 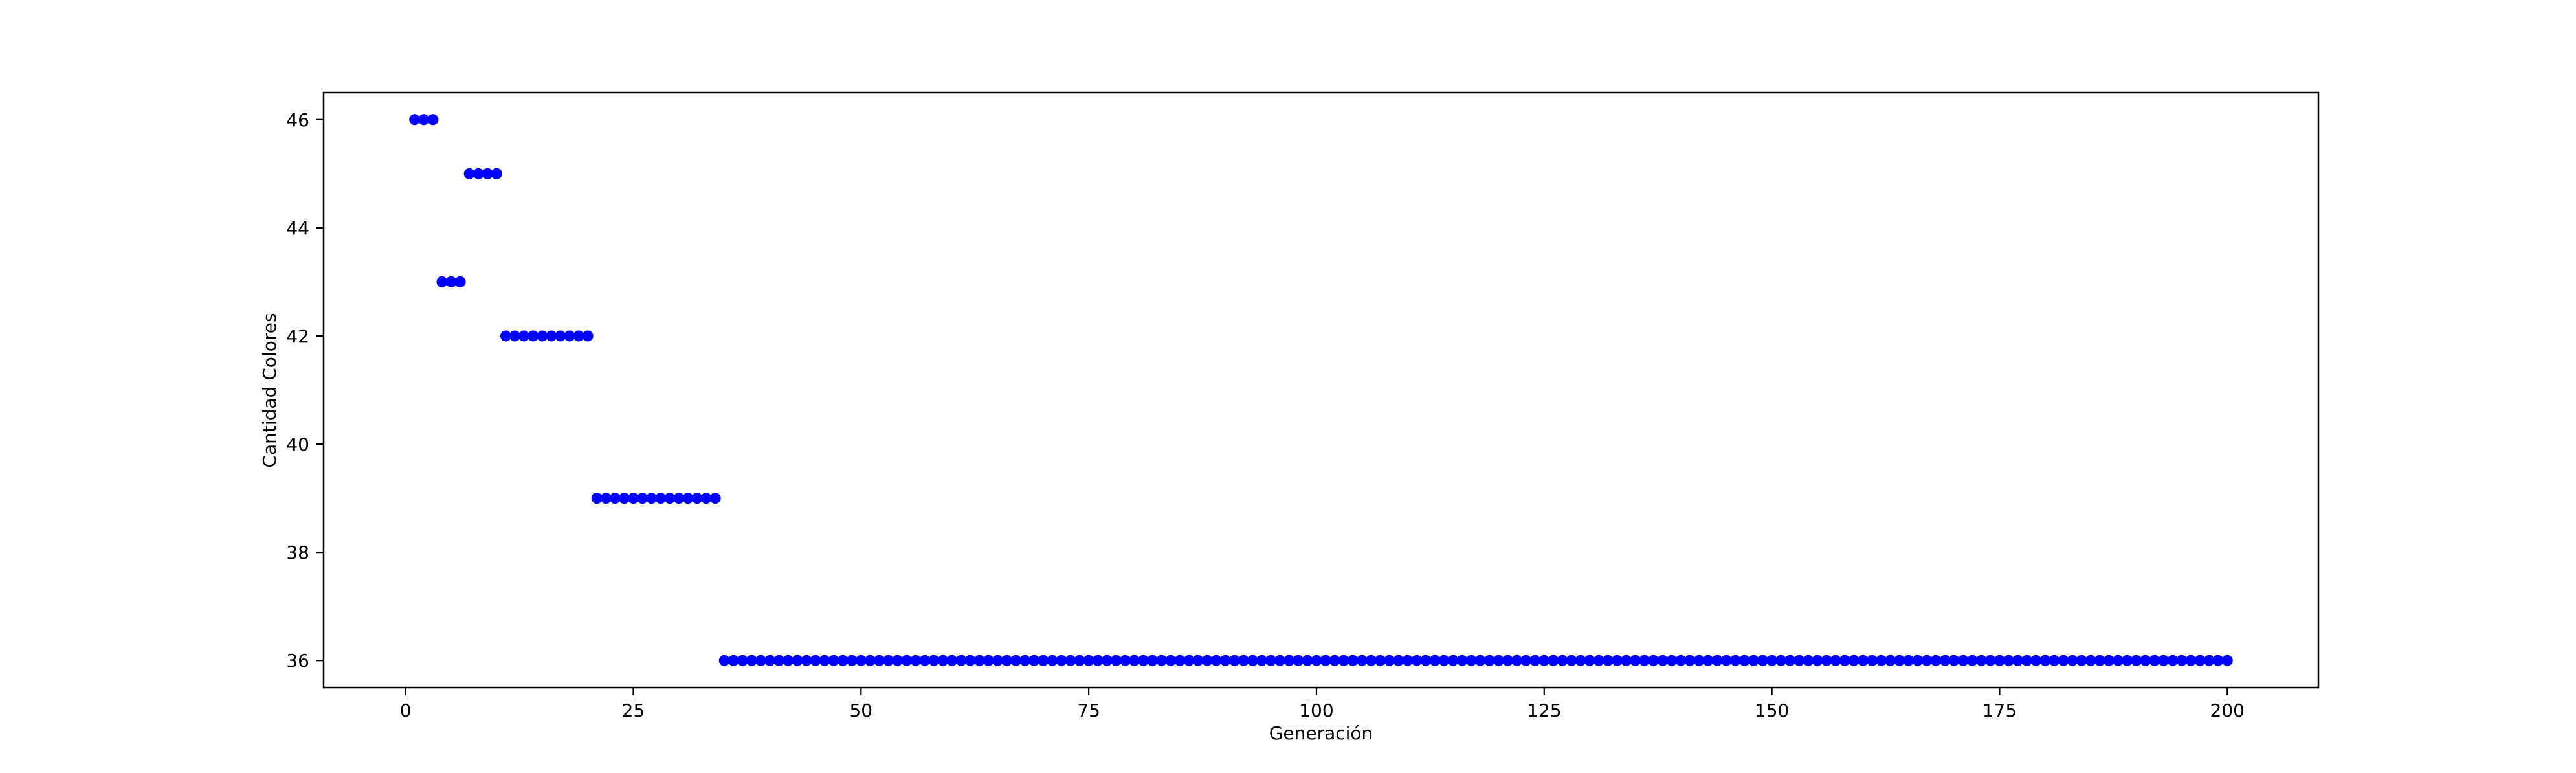 I want to click on x-tick-label: 125, so click(x=1544, y=710).